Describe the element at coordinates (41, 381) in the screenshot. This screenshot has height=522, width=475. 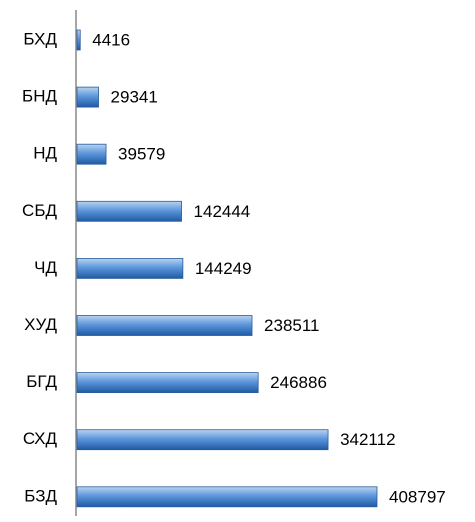
I see `category-label: БГД` at that location.